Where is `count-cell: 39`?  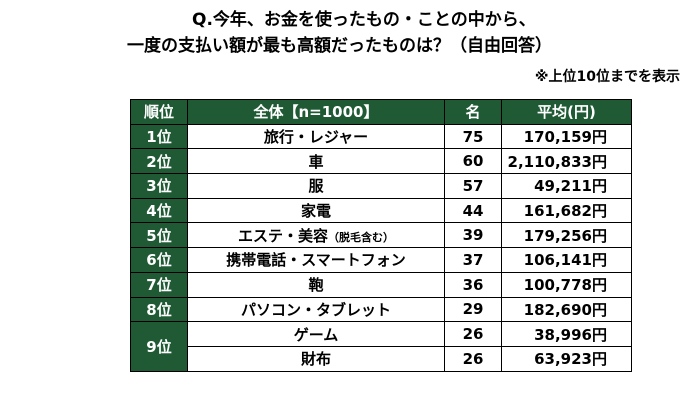
count-cell: 39 is located at coordinates (473, 235).